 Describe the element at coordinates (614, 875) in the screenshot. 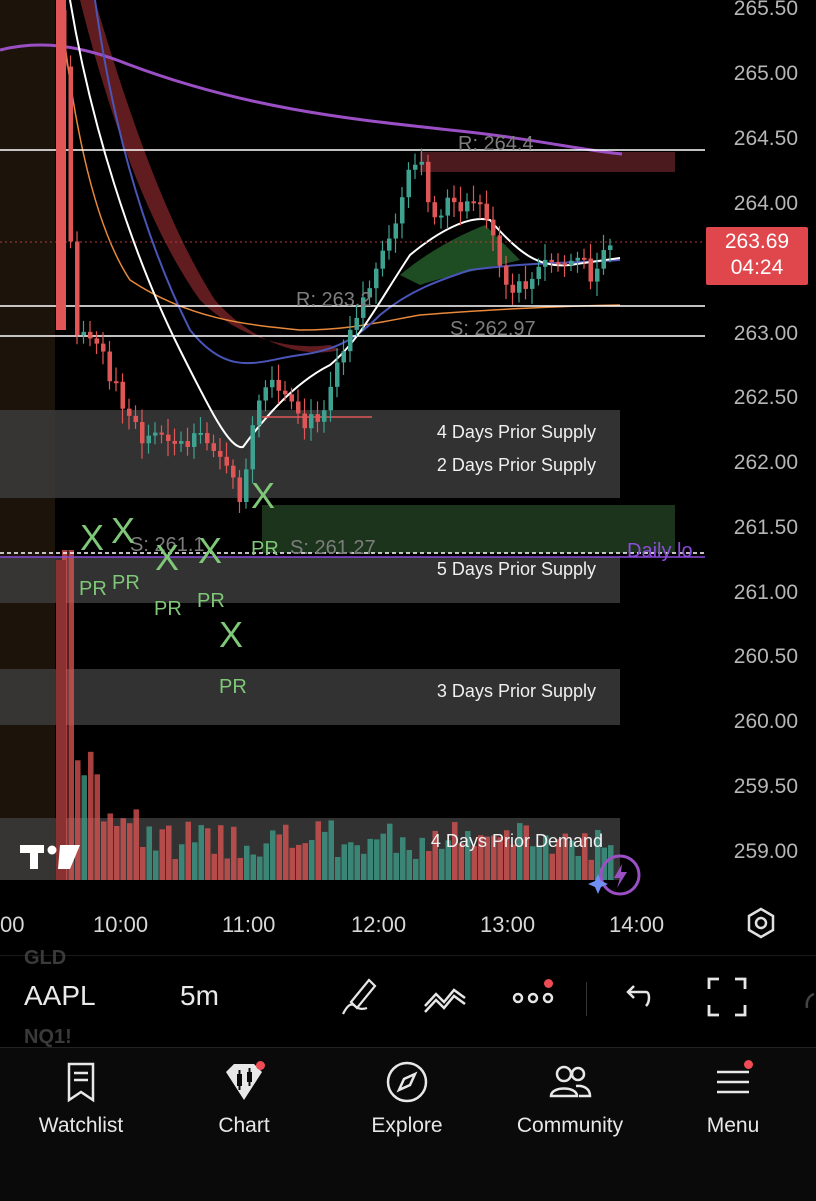

I see `ai-assistant-icon` at that location.